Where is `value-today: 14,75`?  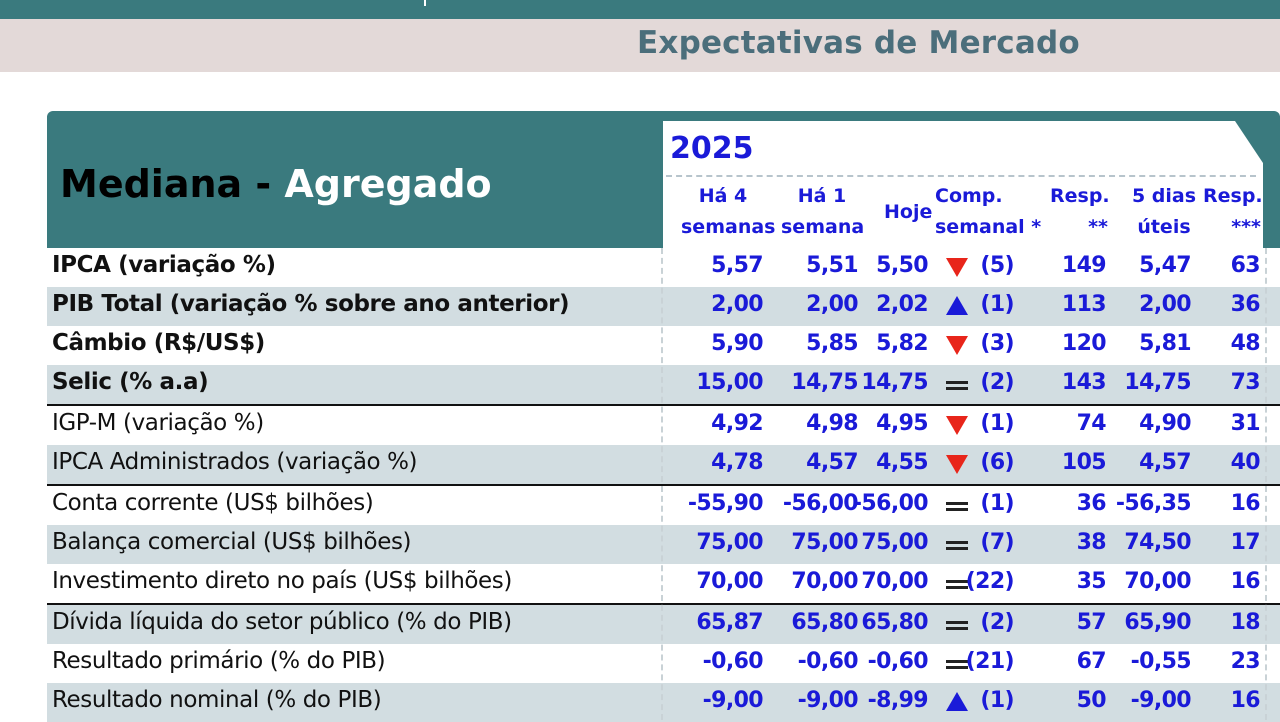
value-today: 14,75 is located at coordinates (894, 382).